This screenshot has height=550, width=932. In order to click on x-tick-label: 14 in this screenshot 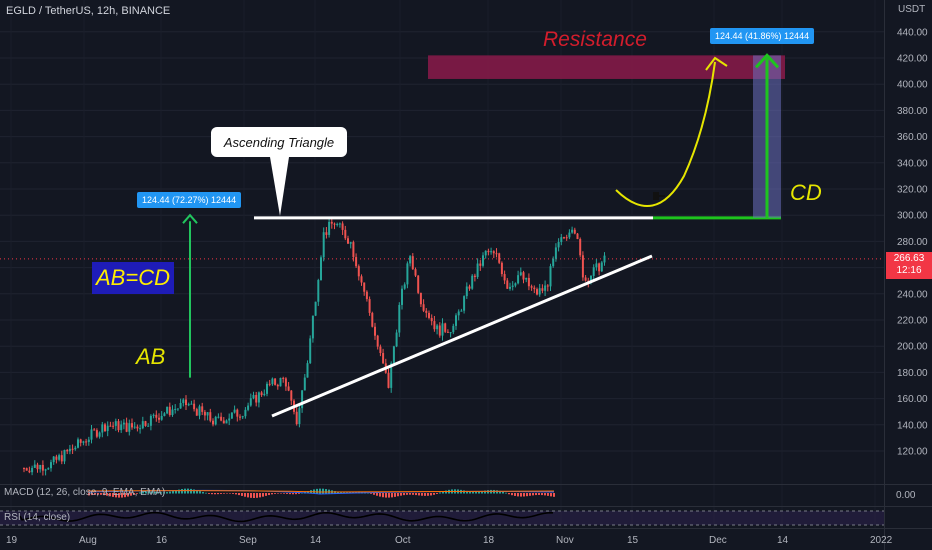, I will do `click(783, 540)`.